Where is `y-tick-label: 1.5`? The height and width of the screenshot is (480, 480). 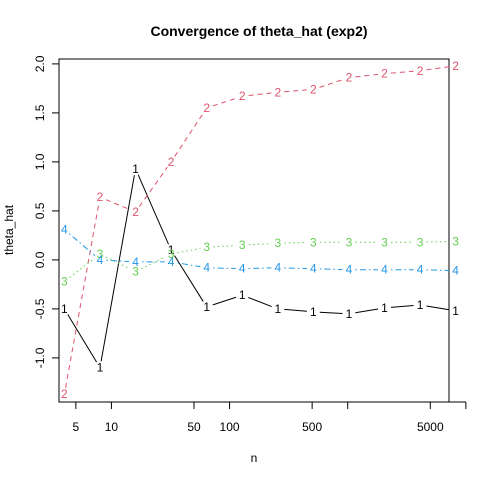 y-tick-label: 1.5 is located at coordinates (40, 112).